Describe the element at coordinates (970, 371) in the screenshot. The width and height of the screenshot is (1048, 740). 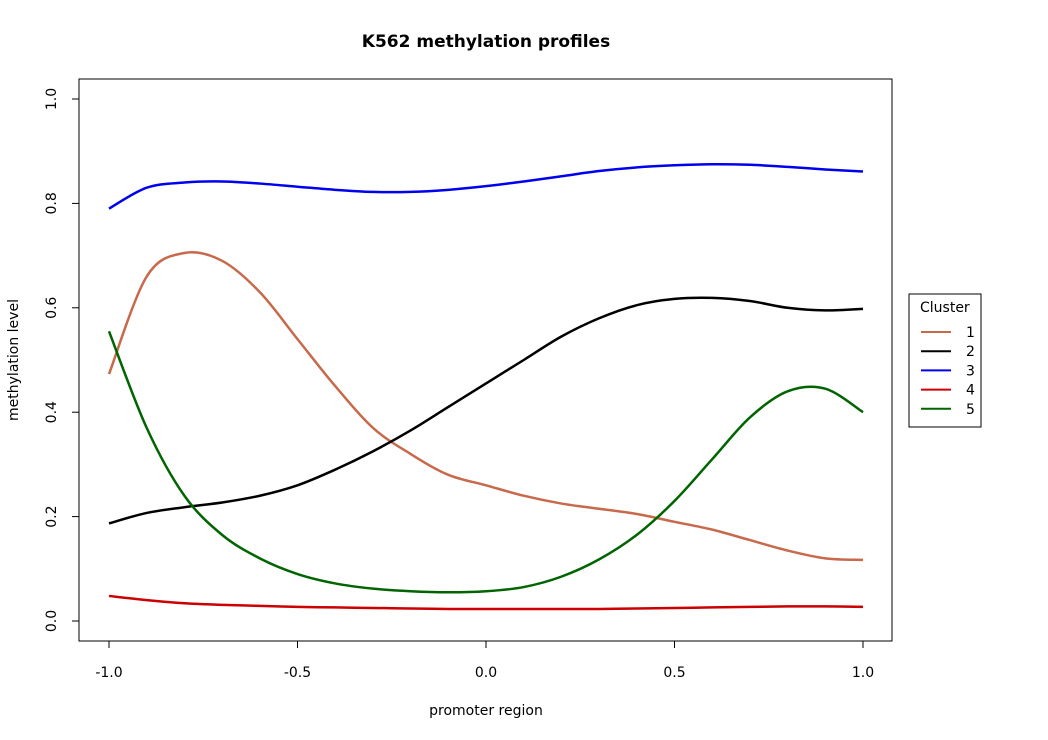
I see `legend-label: 3` at that location.